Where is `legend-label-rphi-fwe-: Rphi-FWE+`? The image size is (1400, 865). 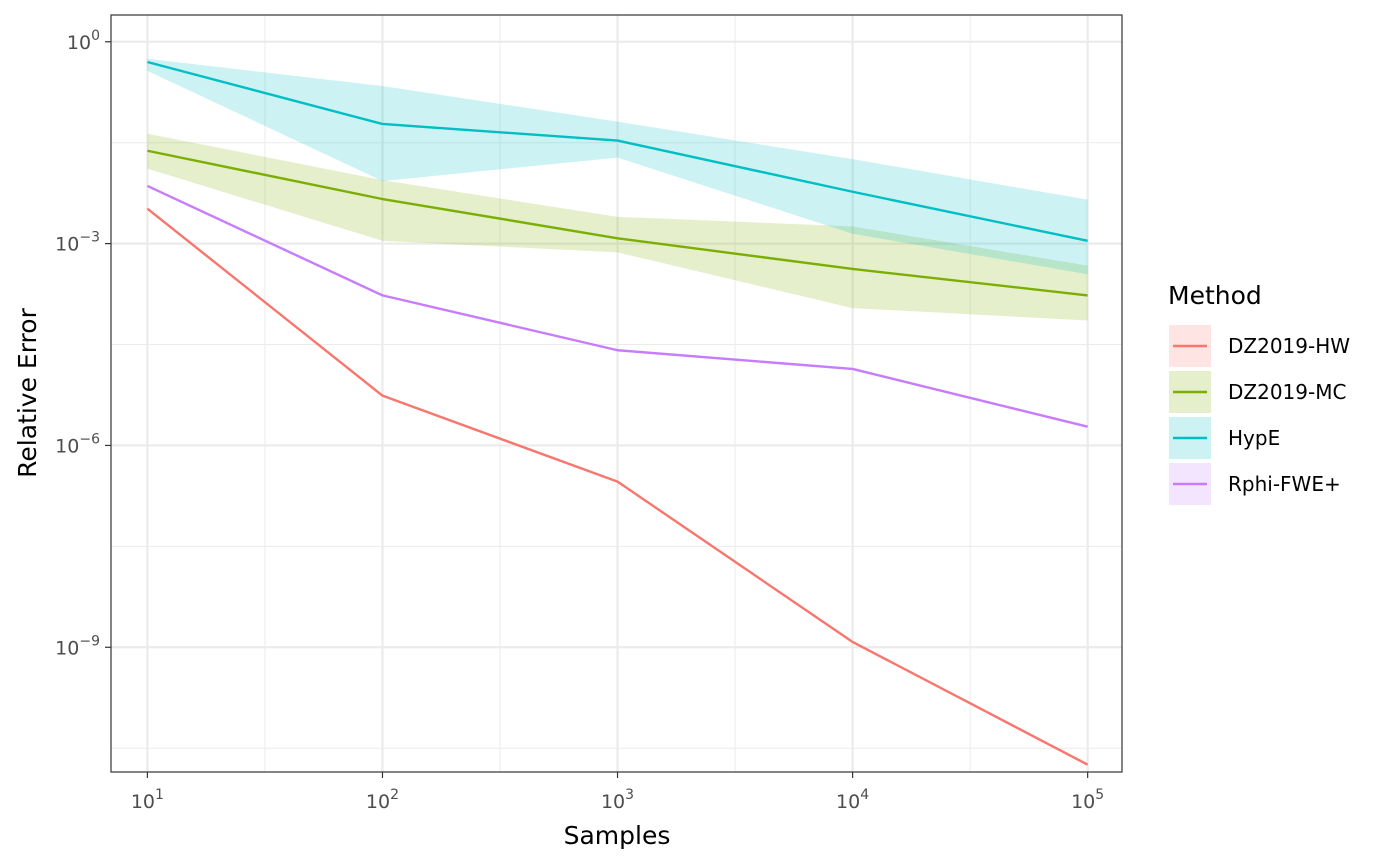
legend-label-rphi-fwe-: Rphi-FWE+ is located at coordinates (1284, 484).